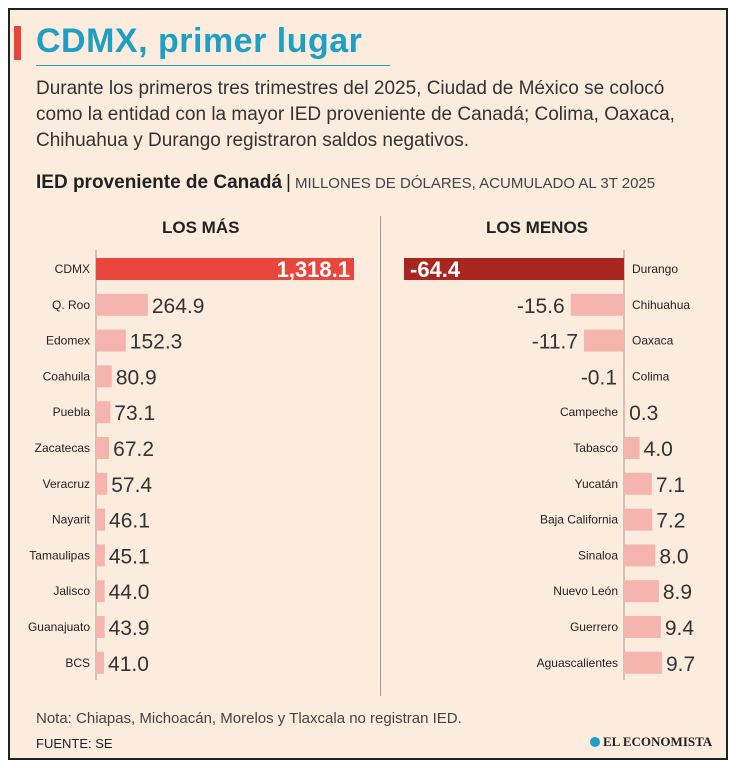 This screenshot has height=768, width=736. Describe the element at coordinates (680, 664) in the screenshot. I see `value-label-bottom-11: 9.7` at that location.